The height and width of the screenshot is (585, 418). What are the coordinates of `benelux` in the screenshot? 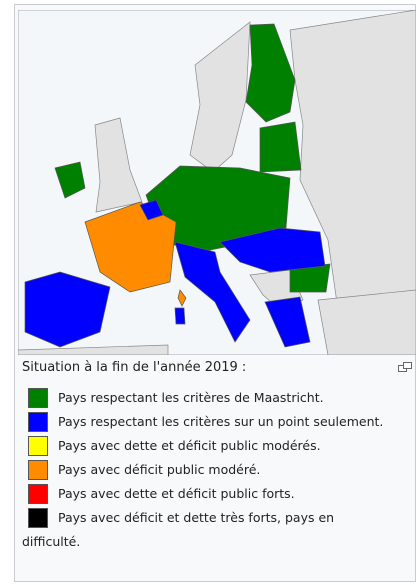 It's located at (151, 210).